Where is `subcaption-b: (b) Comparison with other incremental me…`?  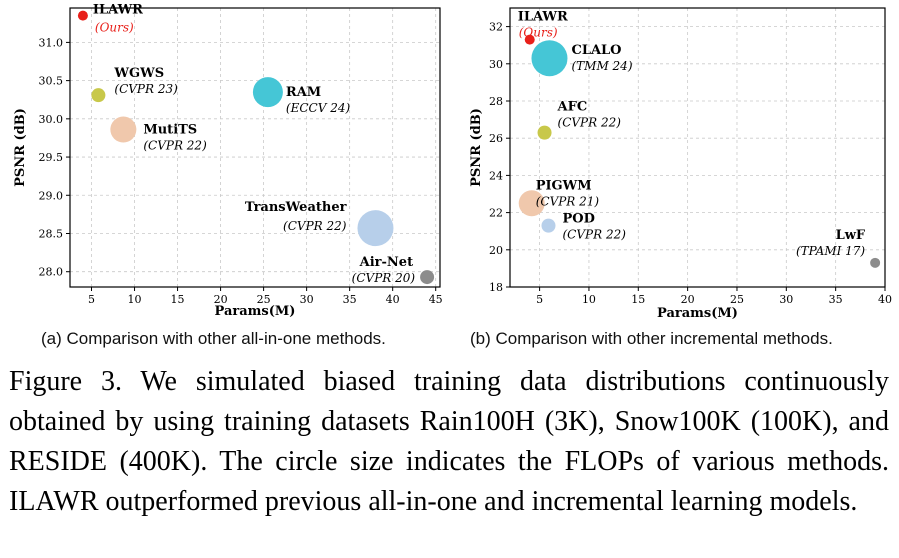 subcaption-b: (b) Comparison with other incremental me… is located at coordinates (651, 338).